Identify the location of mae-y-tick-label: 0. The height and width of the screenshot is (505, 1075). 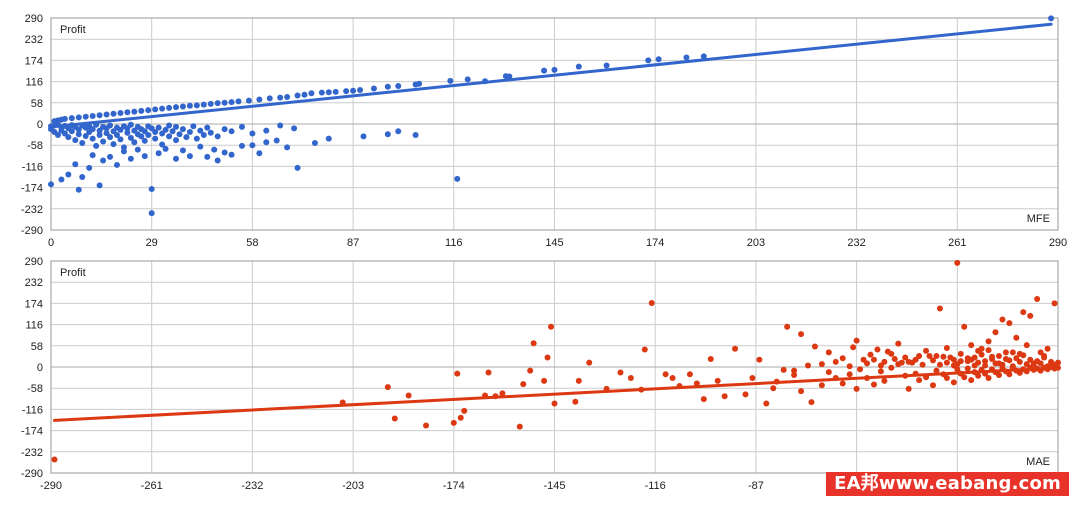
(40, 368).